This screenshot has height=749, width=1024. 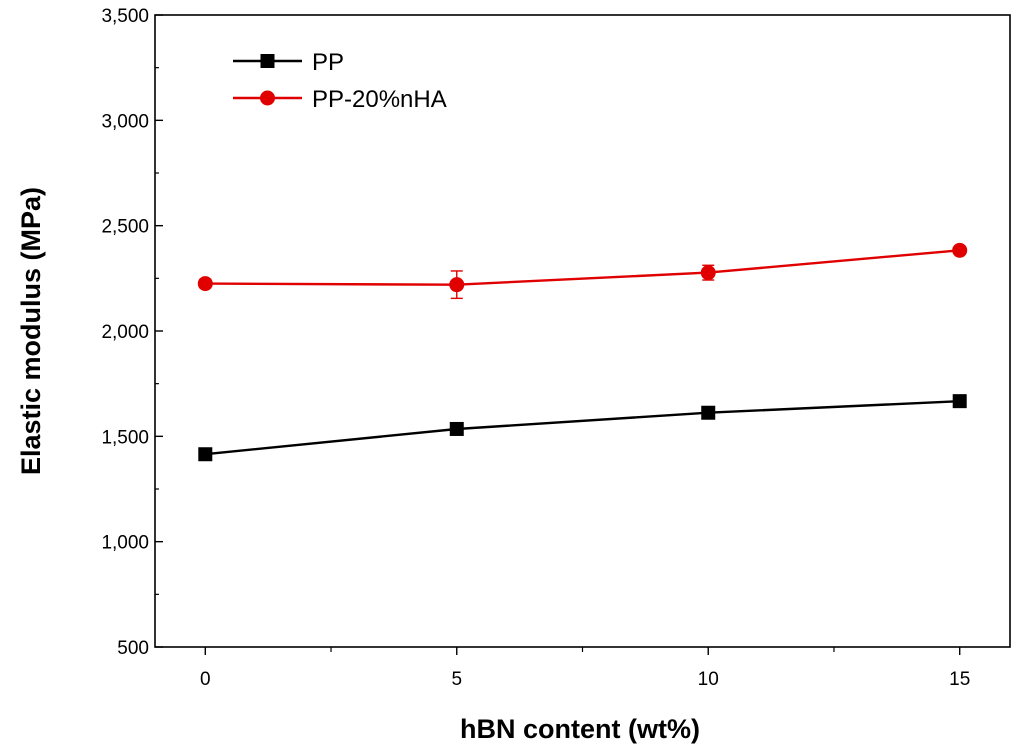 I want to click on y-tick-label: 1,000, so click(x=125, y=543).